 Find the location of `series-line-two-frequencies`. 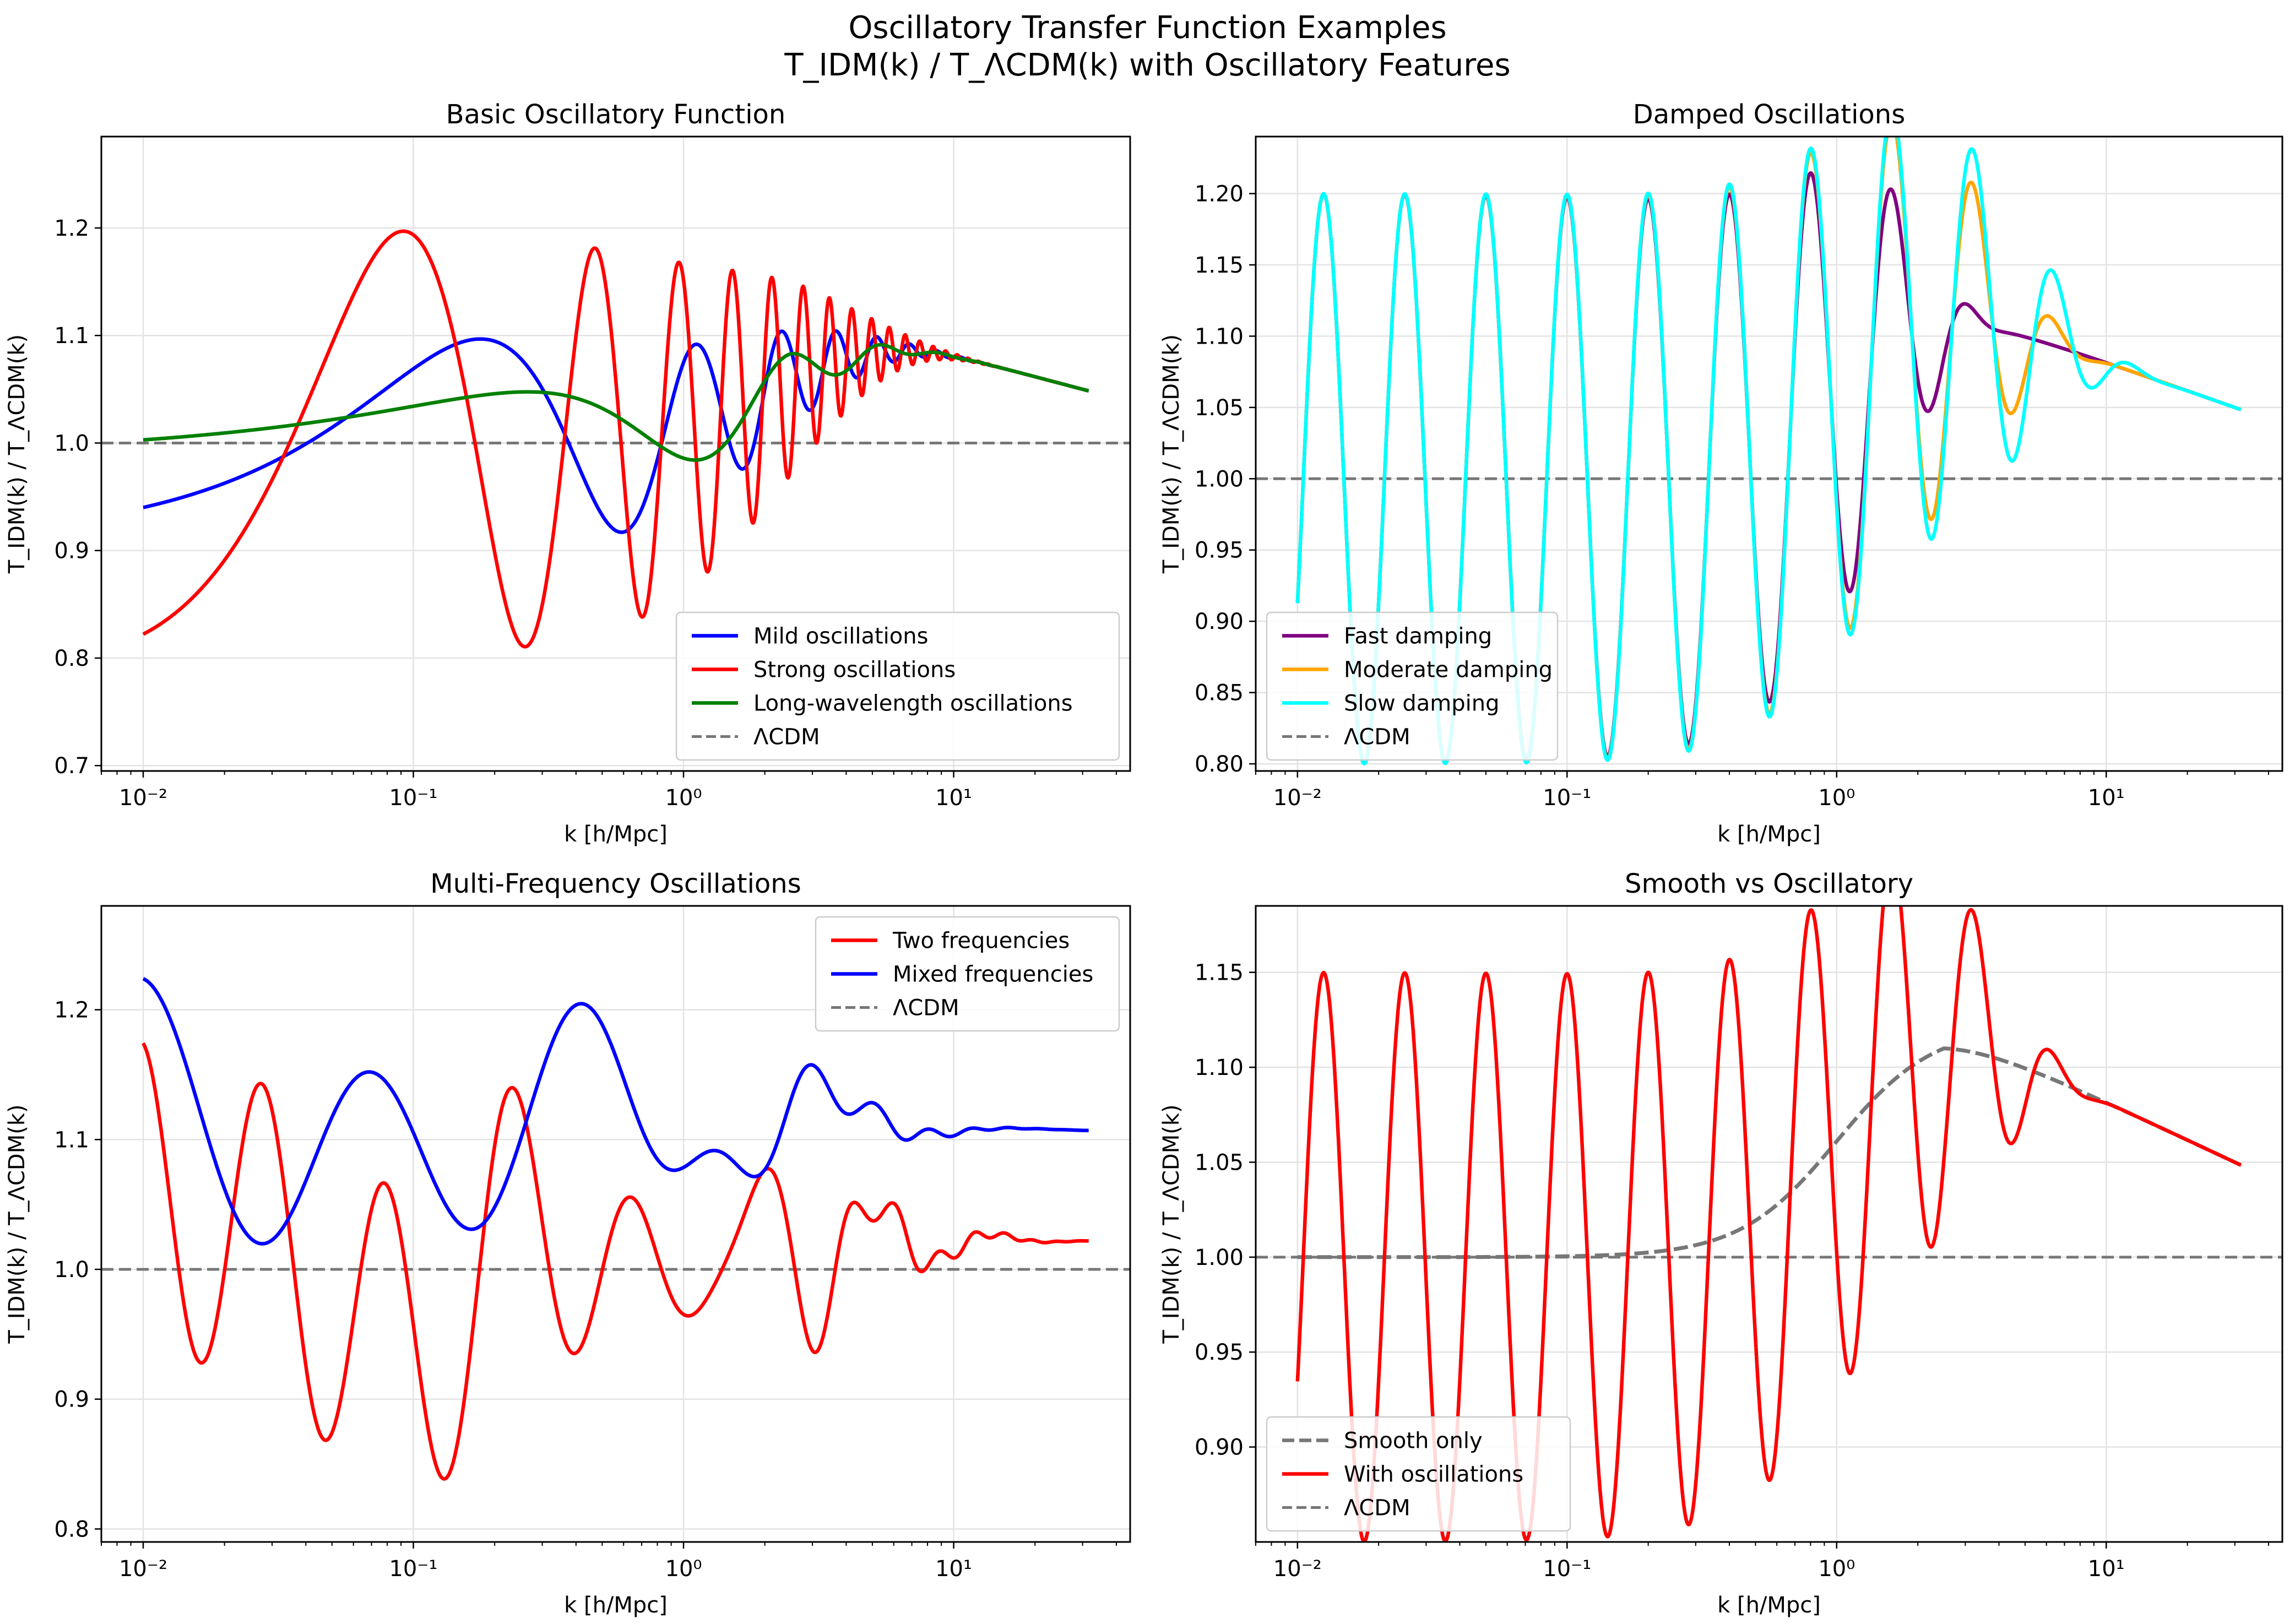

series-line-two-frequencies is located at coordinates (616, 1261).